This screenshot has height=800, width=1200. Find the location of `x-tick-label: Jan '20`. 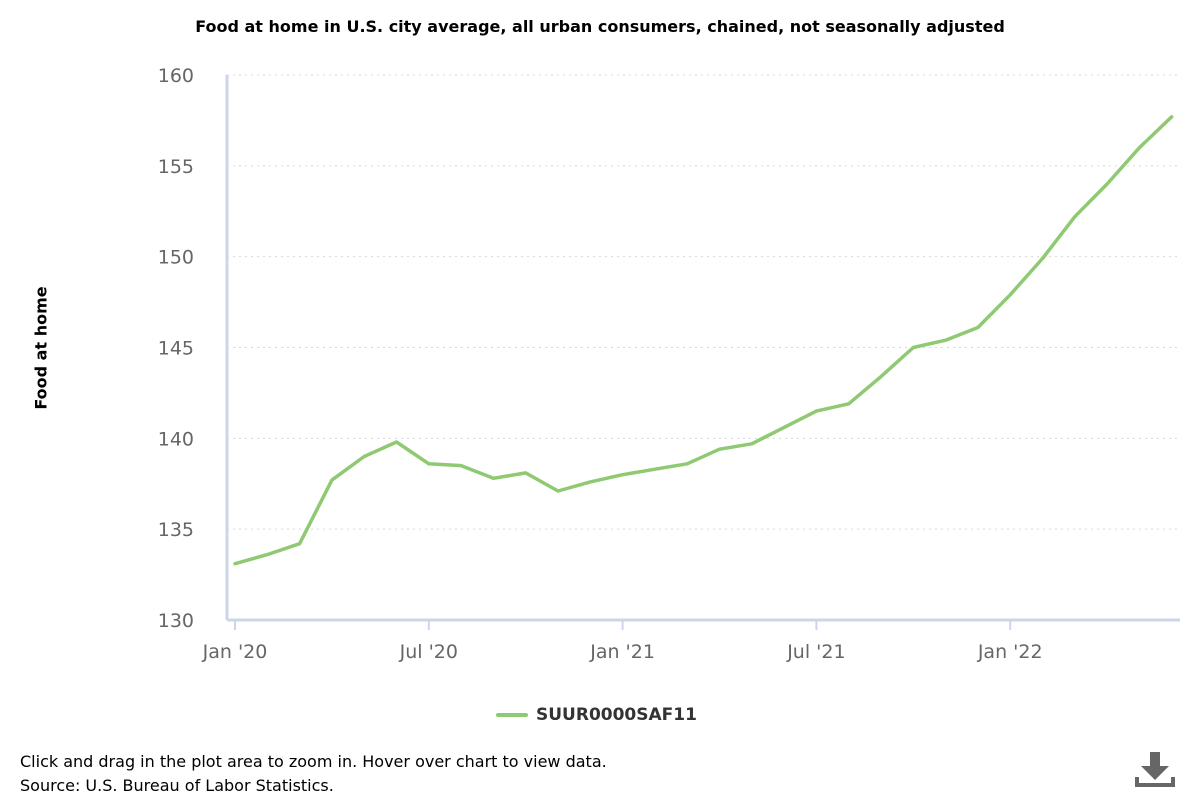

x-tick-label: Jan '20 is located at coordinates (235, 652).